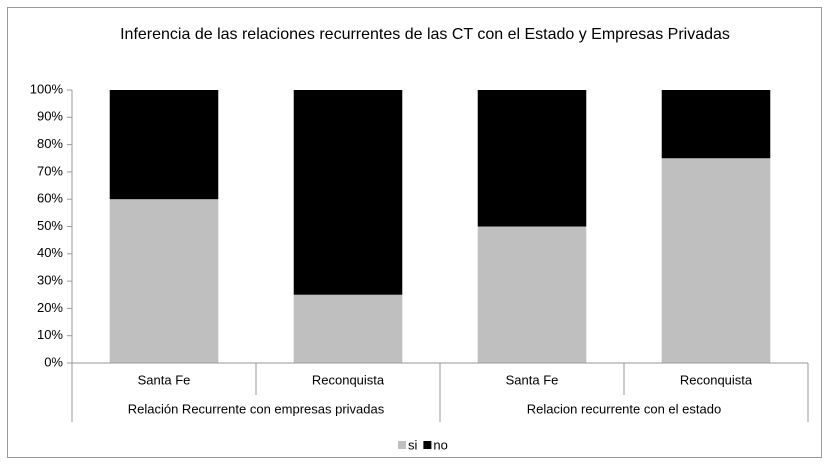 This screenshot has width=830, height=466. What do you see at coordinates (53, 361) in the screenshot?
I see `y-tick-label: 0%` at bounding box center [53, 361].